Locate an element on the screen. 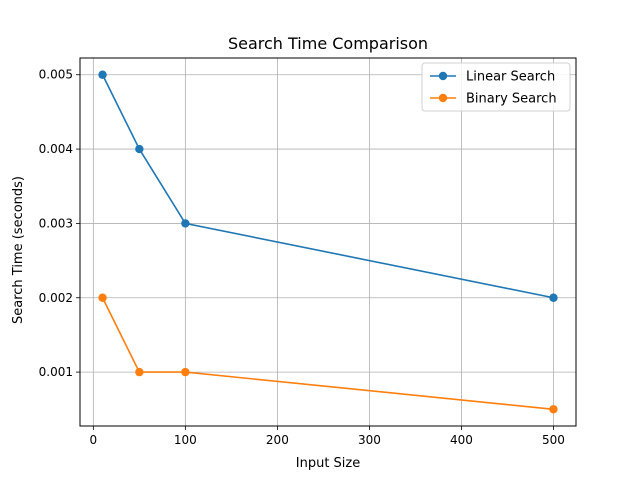 This screenshot has width=640, height=480. legend-label: Binary Search is located at coordinates (511, 99).